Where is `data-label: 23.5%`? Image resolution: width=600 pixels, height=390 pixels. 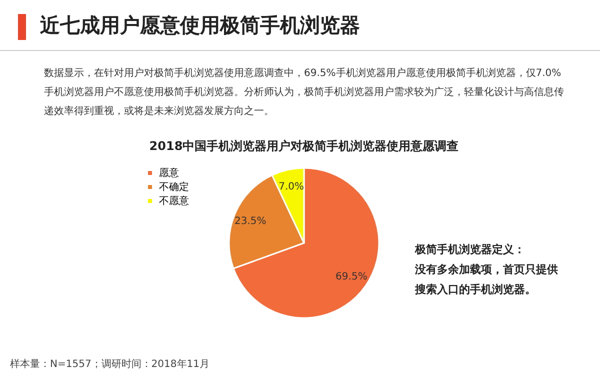 data-label: 23.5% is located at coordinates (250, 221).